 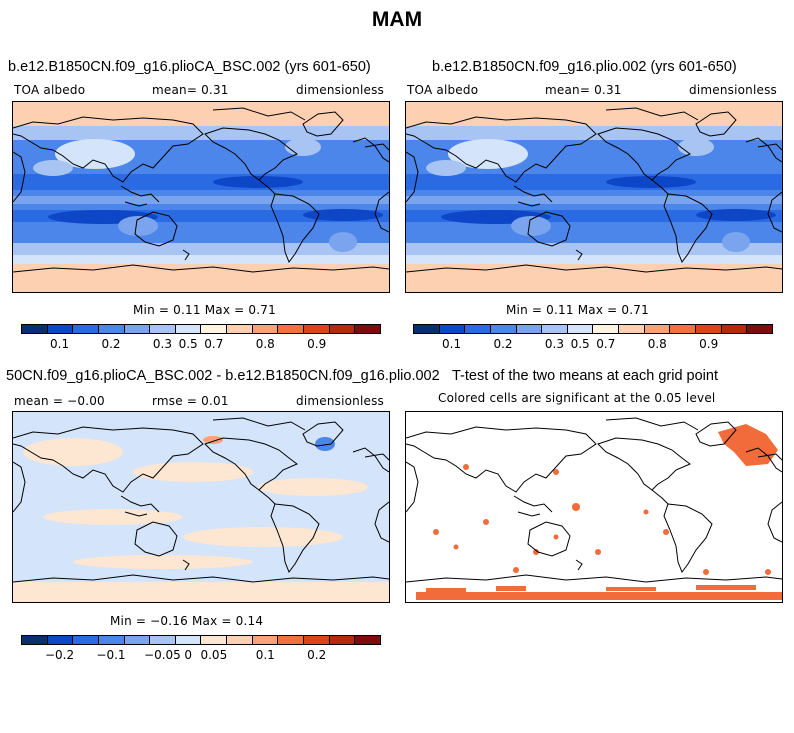 I want to click on panel3-mean-label: mean = −0.00, so click(x=59, y=401).